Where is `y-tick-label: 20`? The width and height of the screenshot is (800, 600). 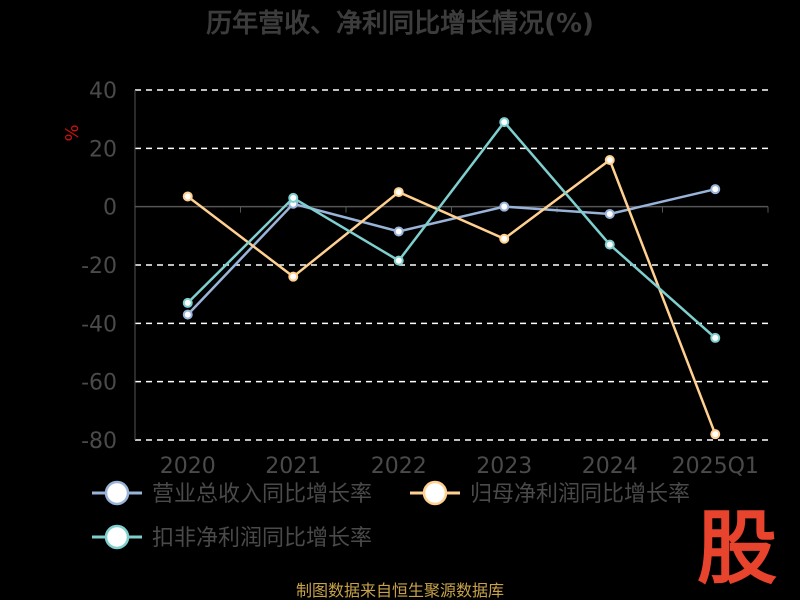
y-tick-label: 20 is located at coordinates (103, 149).